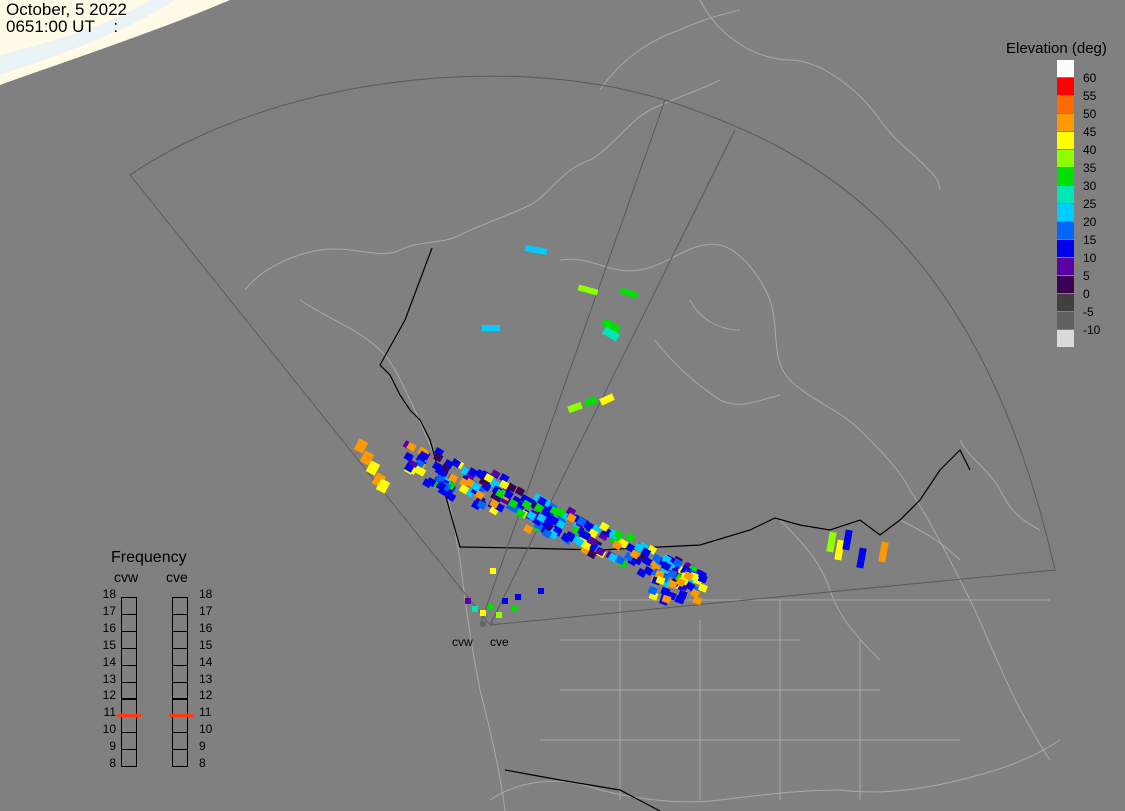 This screenshot has width=1125, height=811. What do you see at coordinates (206, 594) in the screenshot?
I see `frequency-tick-label: 18` at bounding box center [206, 594].